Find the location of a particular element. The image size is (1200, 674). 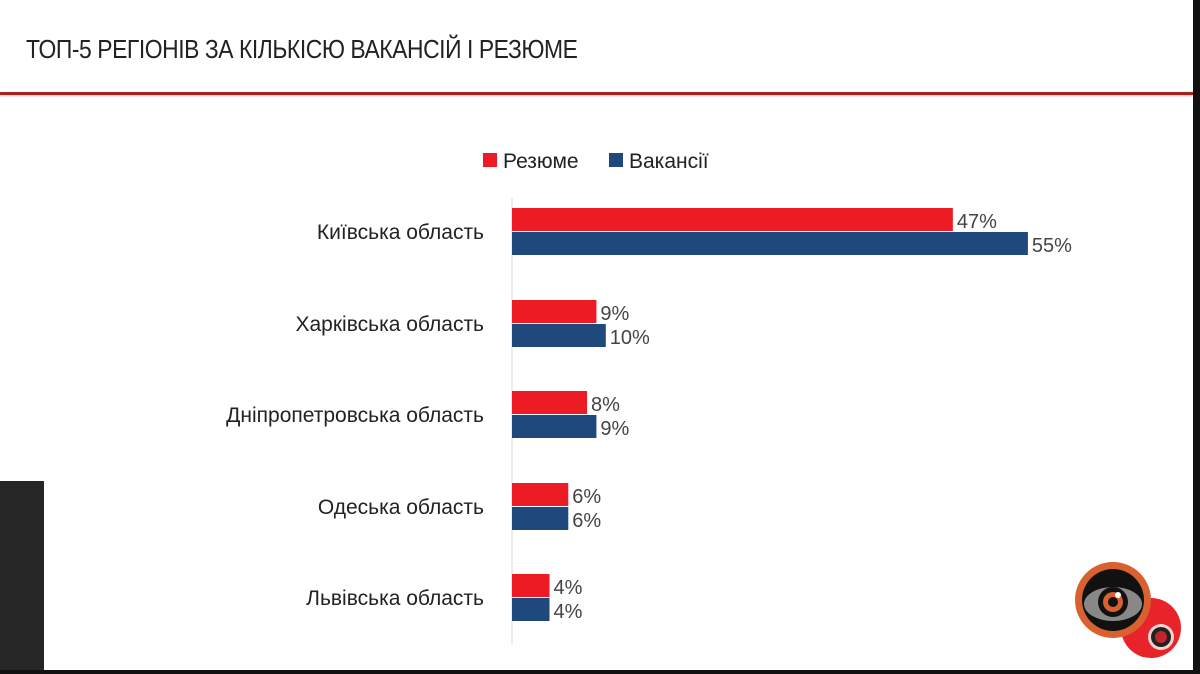

data-label: 47% is located at coordinates (977, 222).